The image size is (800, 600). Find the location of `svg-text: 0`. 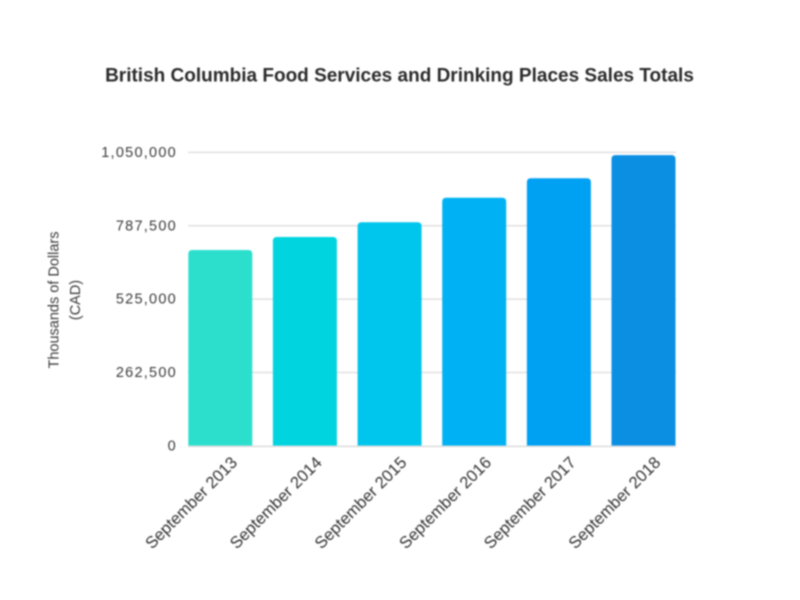

svg-text: 0 is located at coordinates (172, 446).